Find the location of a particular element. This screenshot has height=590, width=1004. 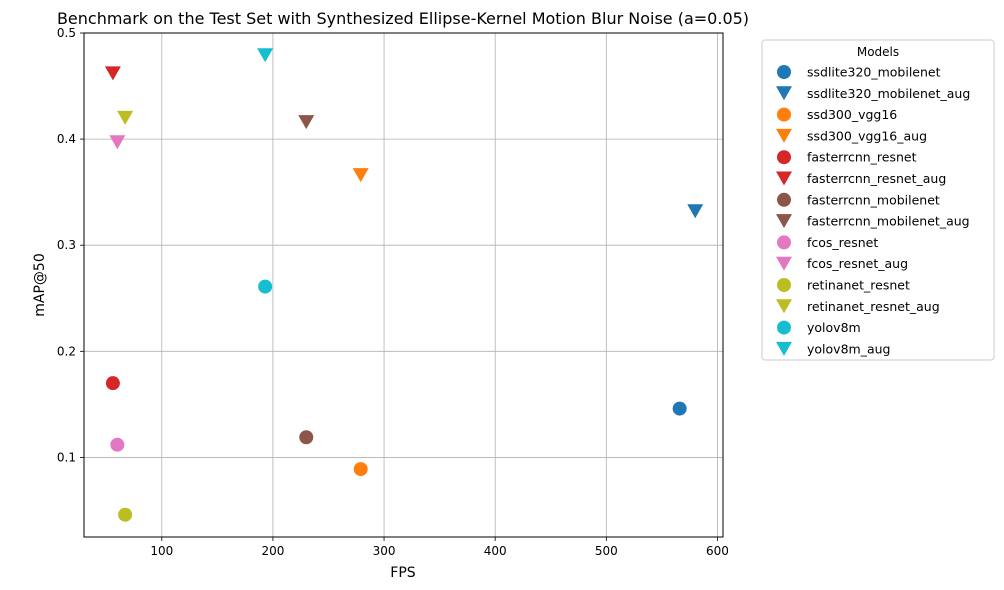

legend-marker-ssdlite320-mobilenet is located at coordinates (784, 72).